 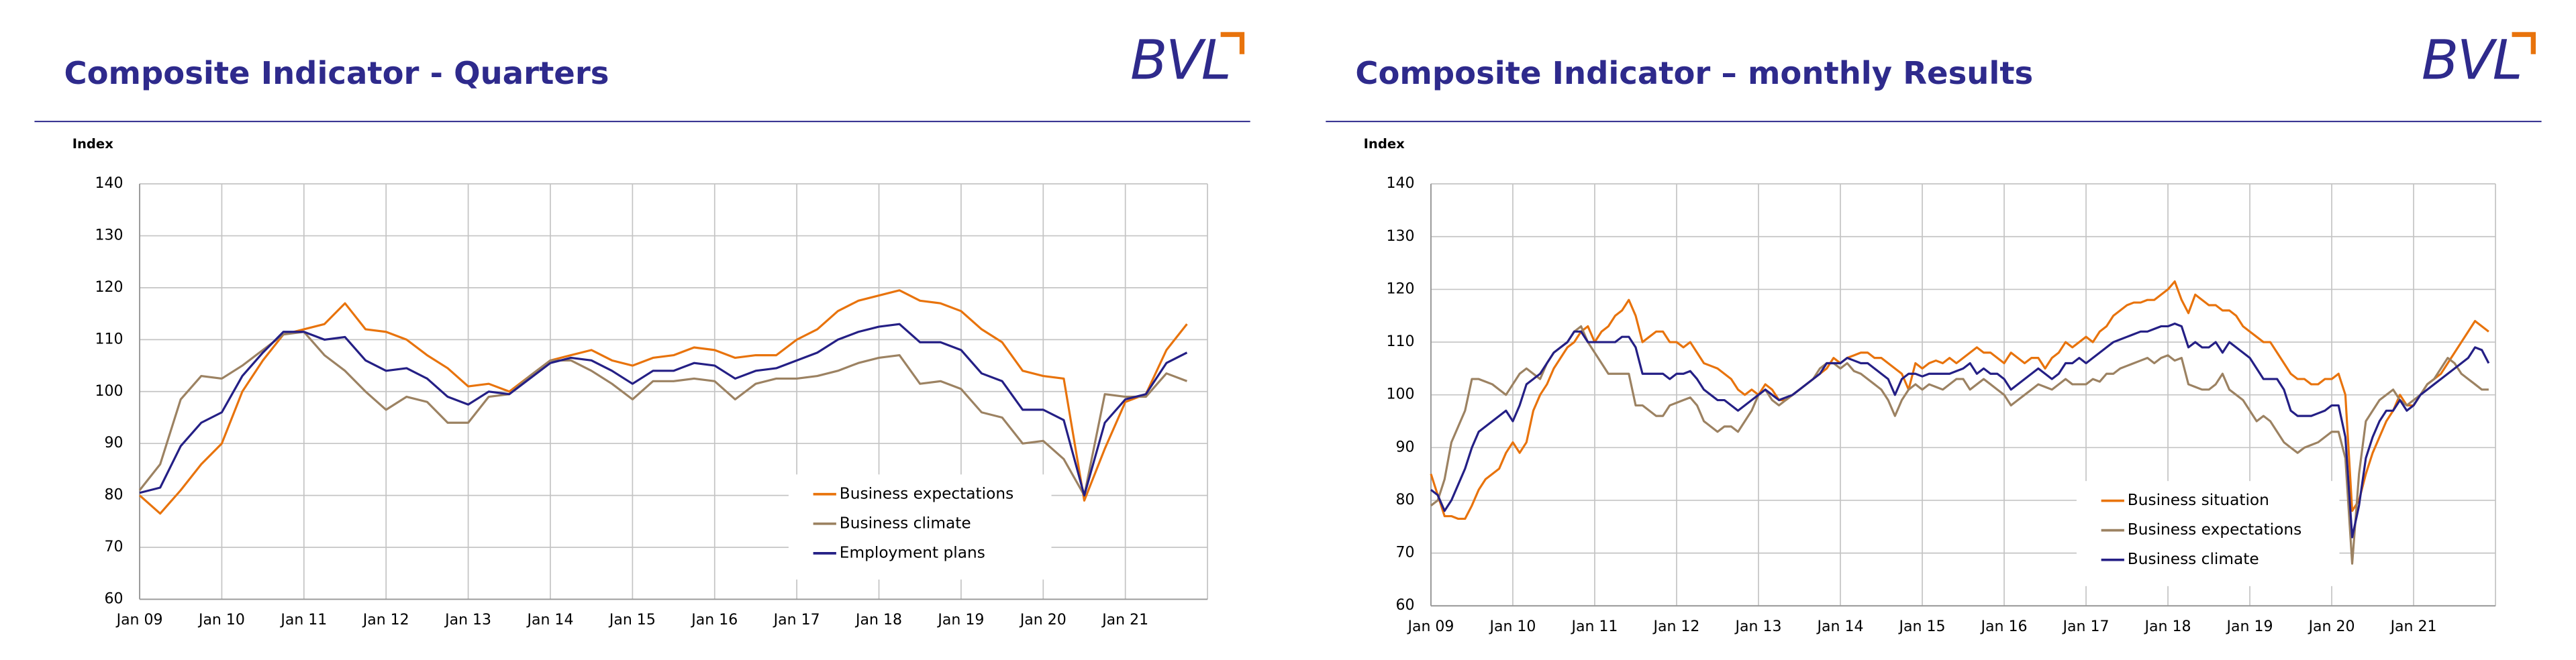 What do you see at coordinates (2198, 500) in the screenshot?
I see `legend-label: Business situation` at bounding box center [2198, 500].